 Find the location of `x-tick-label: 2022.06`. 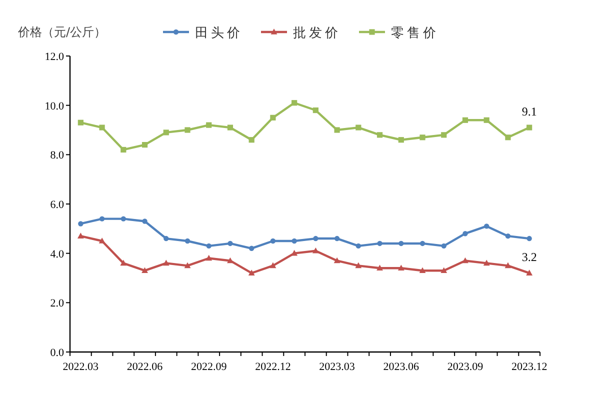

x-tick-label: 2022.06 is located at coordinates (145, 367).